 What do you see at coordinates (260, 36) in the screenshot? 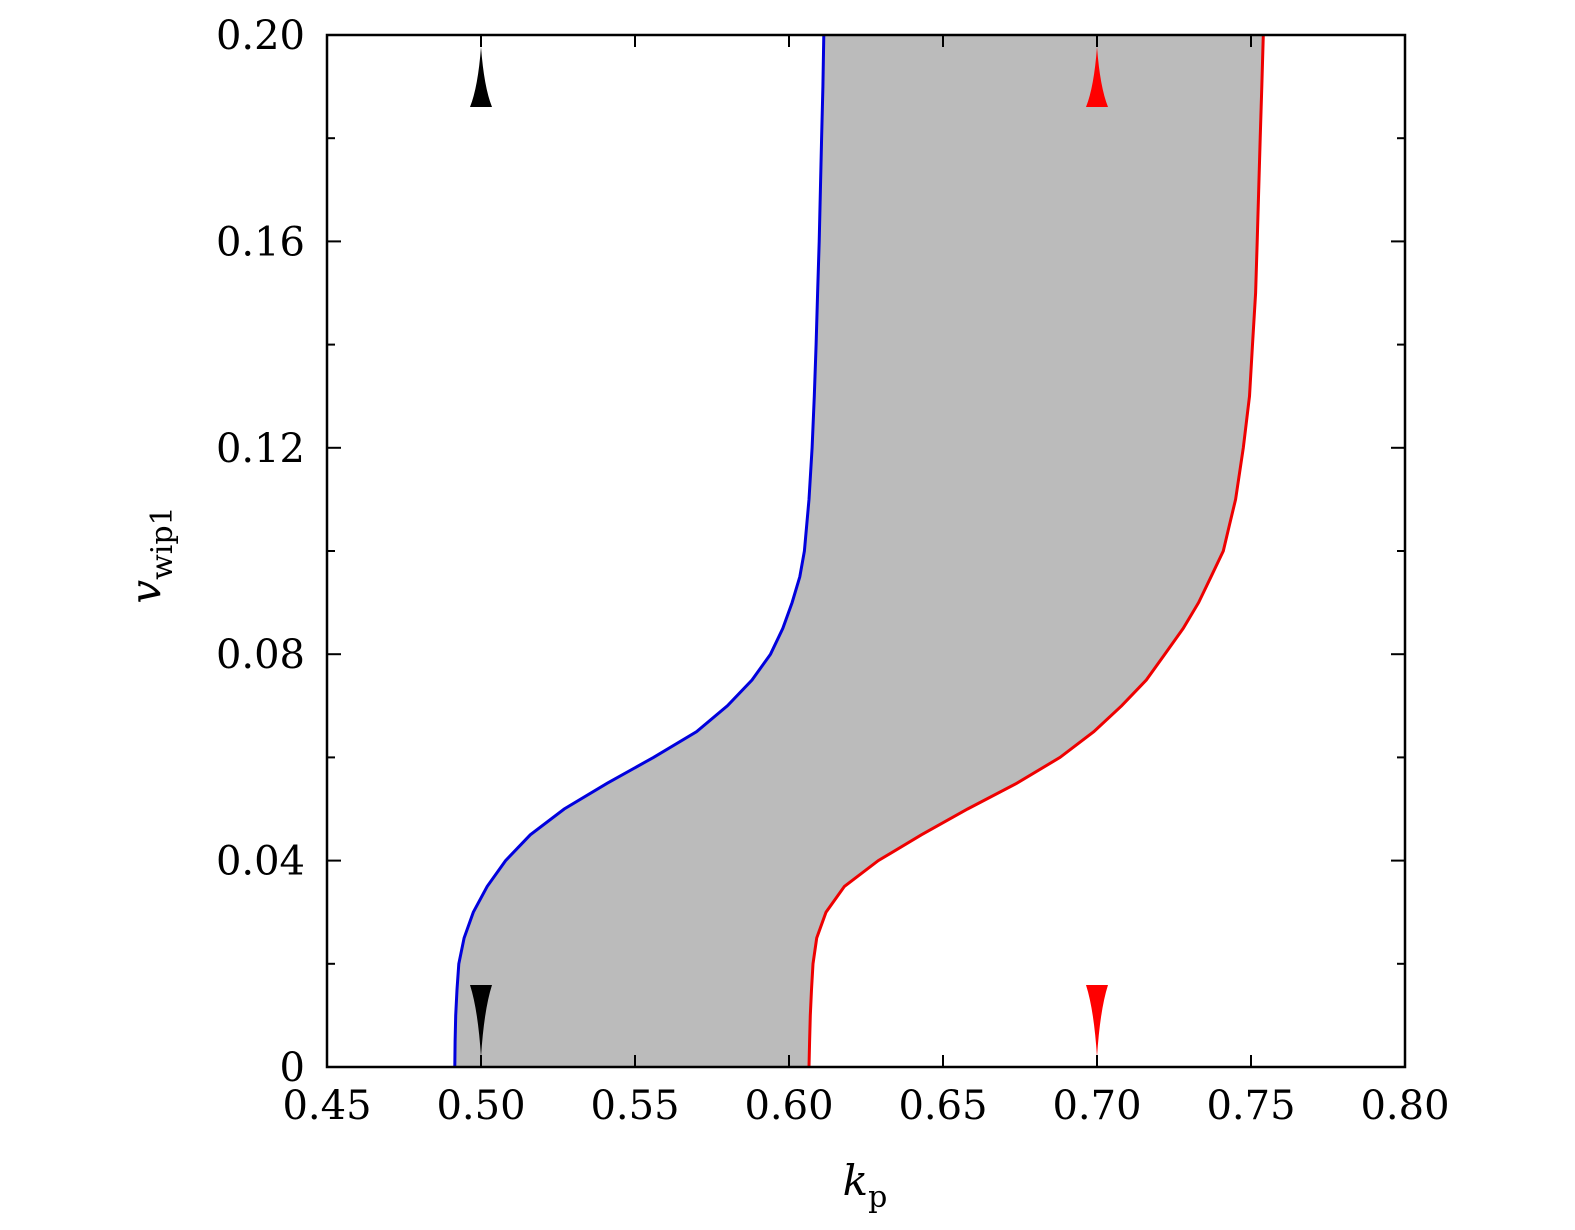
I see `y-tick-label: 0.20` at bounding box center [260, 36].